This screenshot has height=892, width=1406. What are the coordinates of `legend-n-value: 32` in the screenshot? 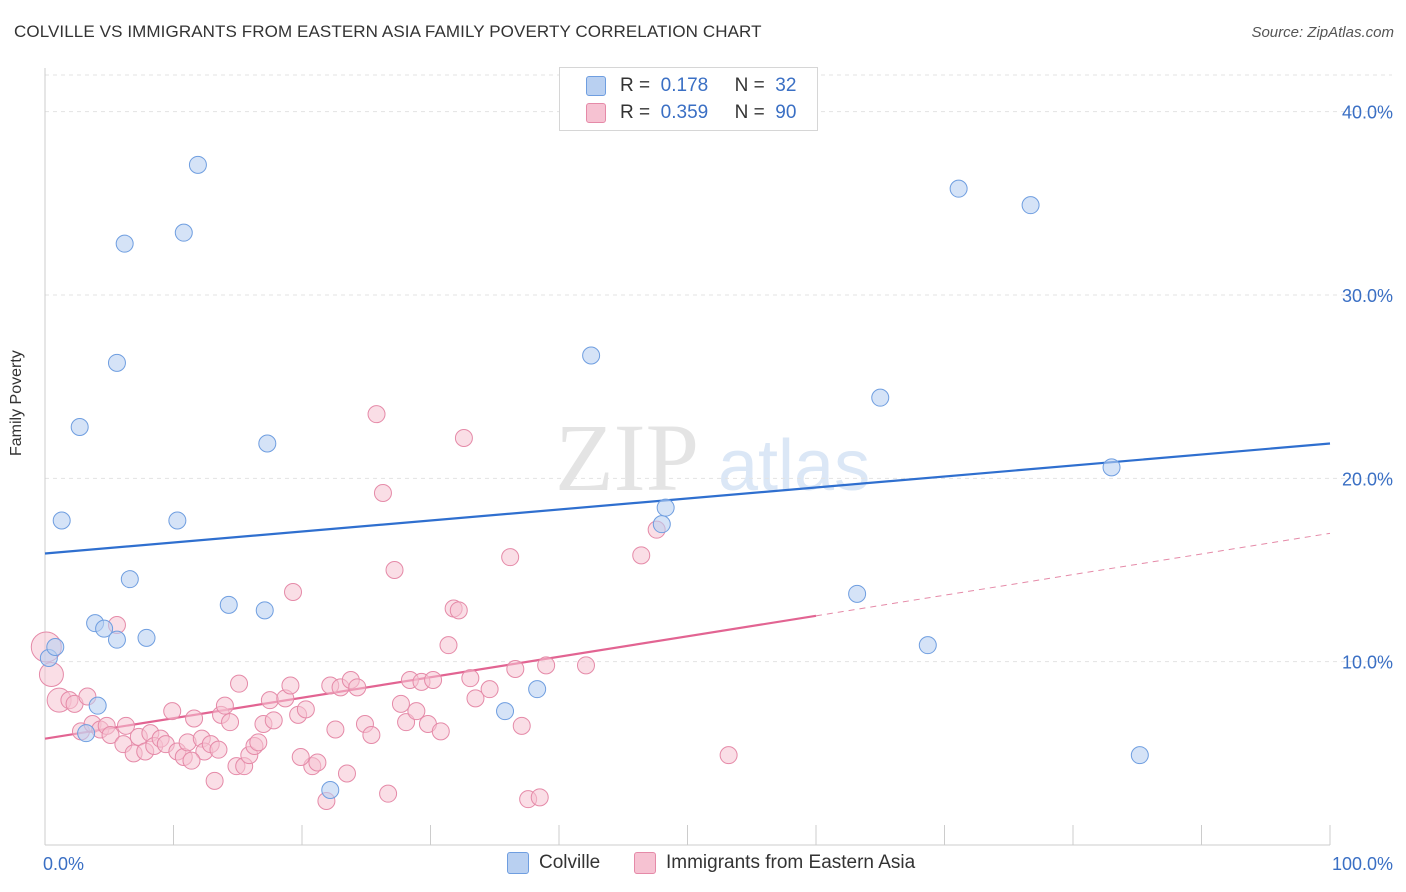 It's located at (786, 85).